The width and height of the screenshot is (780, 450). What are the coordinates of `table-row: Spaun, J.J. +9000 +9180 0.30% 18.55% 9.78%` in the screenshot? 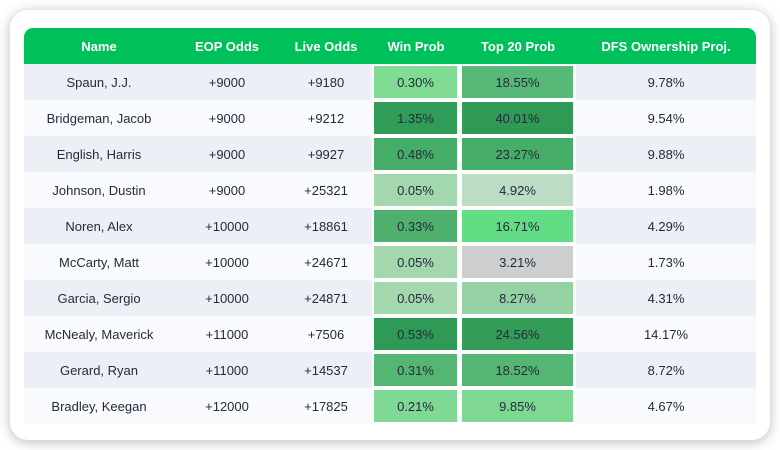 It's located at (390, 82).